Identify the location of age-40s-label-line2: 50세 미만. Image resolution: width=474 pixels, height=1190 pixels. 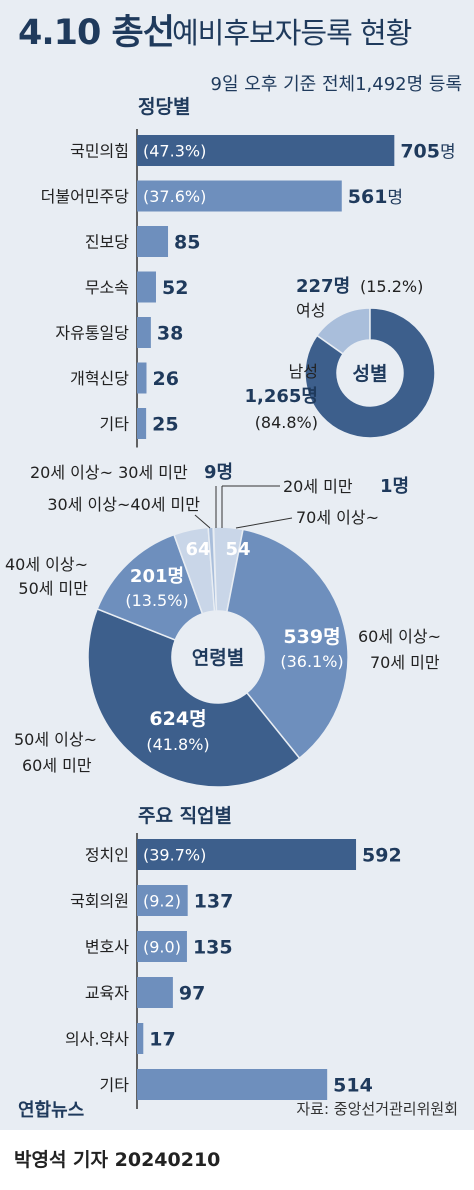
(53, 588).